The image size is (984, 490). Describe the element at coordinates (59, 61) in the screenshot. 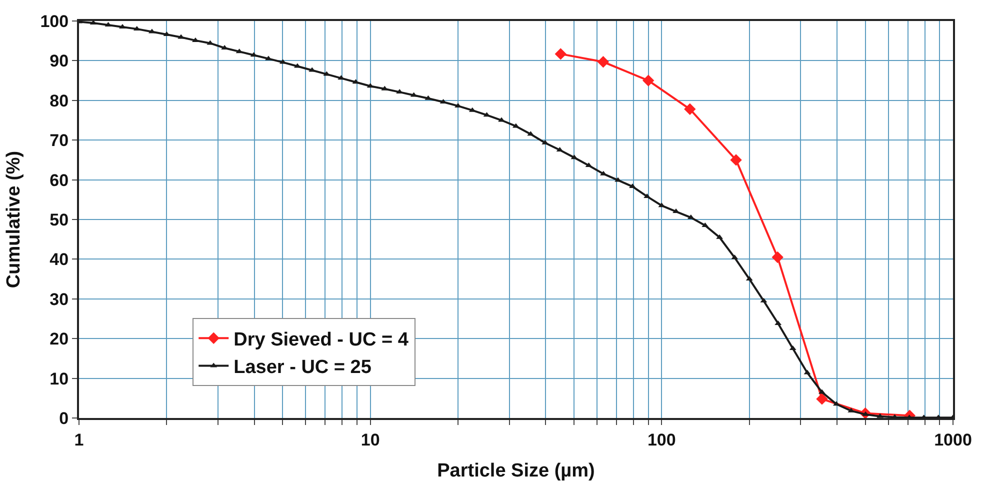

I see `y-tick-label: 90` at that location.